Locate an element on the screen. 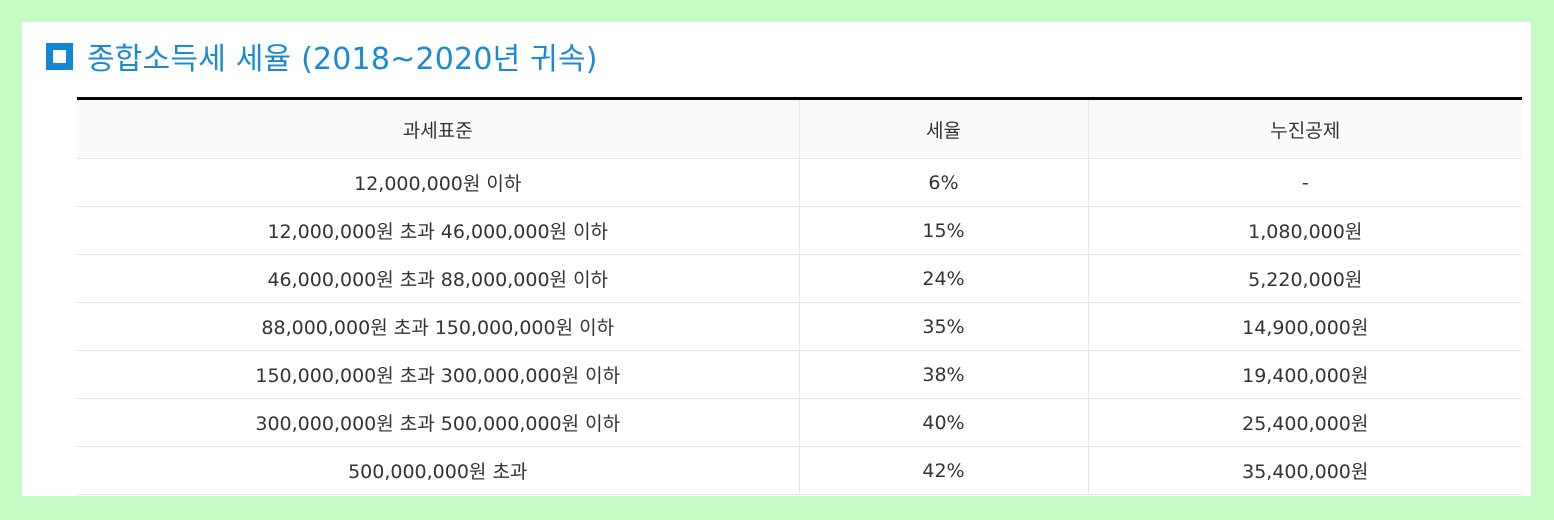  cell-tax-base: 300,000,000원 초과 500,000,000원 이하 is located at coordinates (438, 422).